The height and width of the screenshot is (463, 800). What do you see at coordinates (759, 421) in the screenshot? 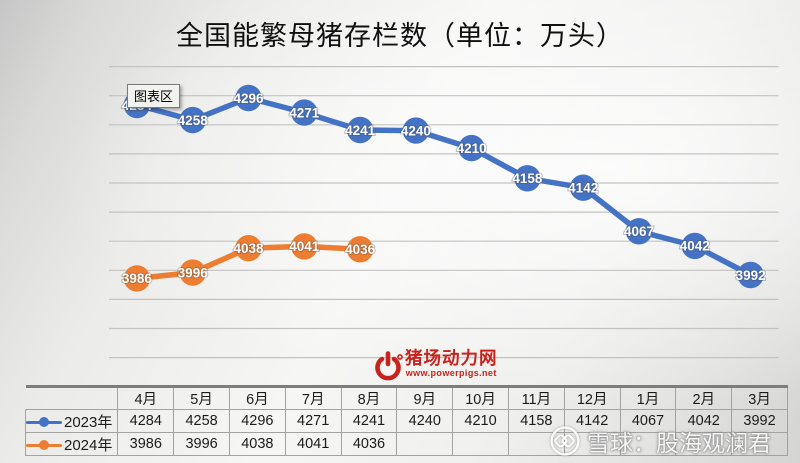
I see `table-value-cell: 3992` at bounding box center [759, 421].